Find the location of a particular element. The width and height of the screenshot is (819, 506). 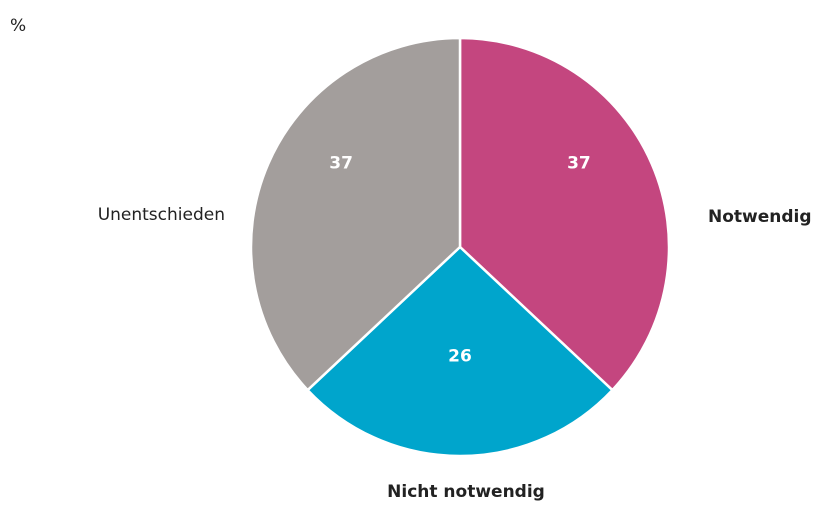

category-label: Nicht notwendig is located at coordinates (466, 492).